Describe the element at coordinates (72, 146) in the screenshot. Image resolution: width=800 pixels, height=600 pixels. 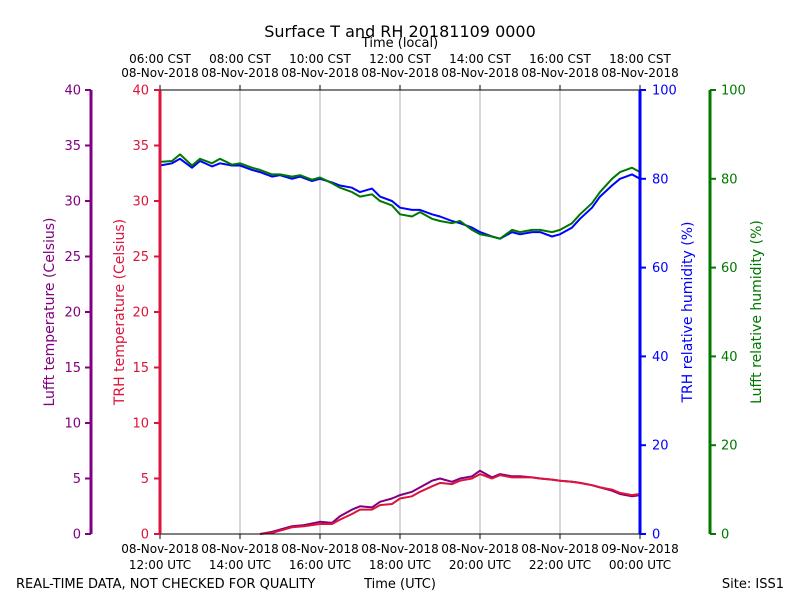
I see `lufft-temp-axis-tick-label: 35` at that location.